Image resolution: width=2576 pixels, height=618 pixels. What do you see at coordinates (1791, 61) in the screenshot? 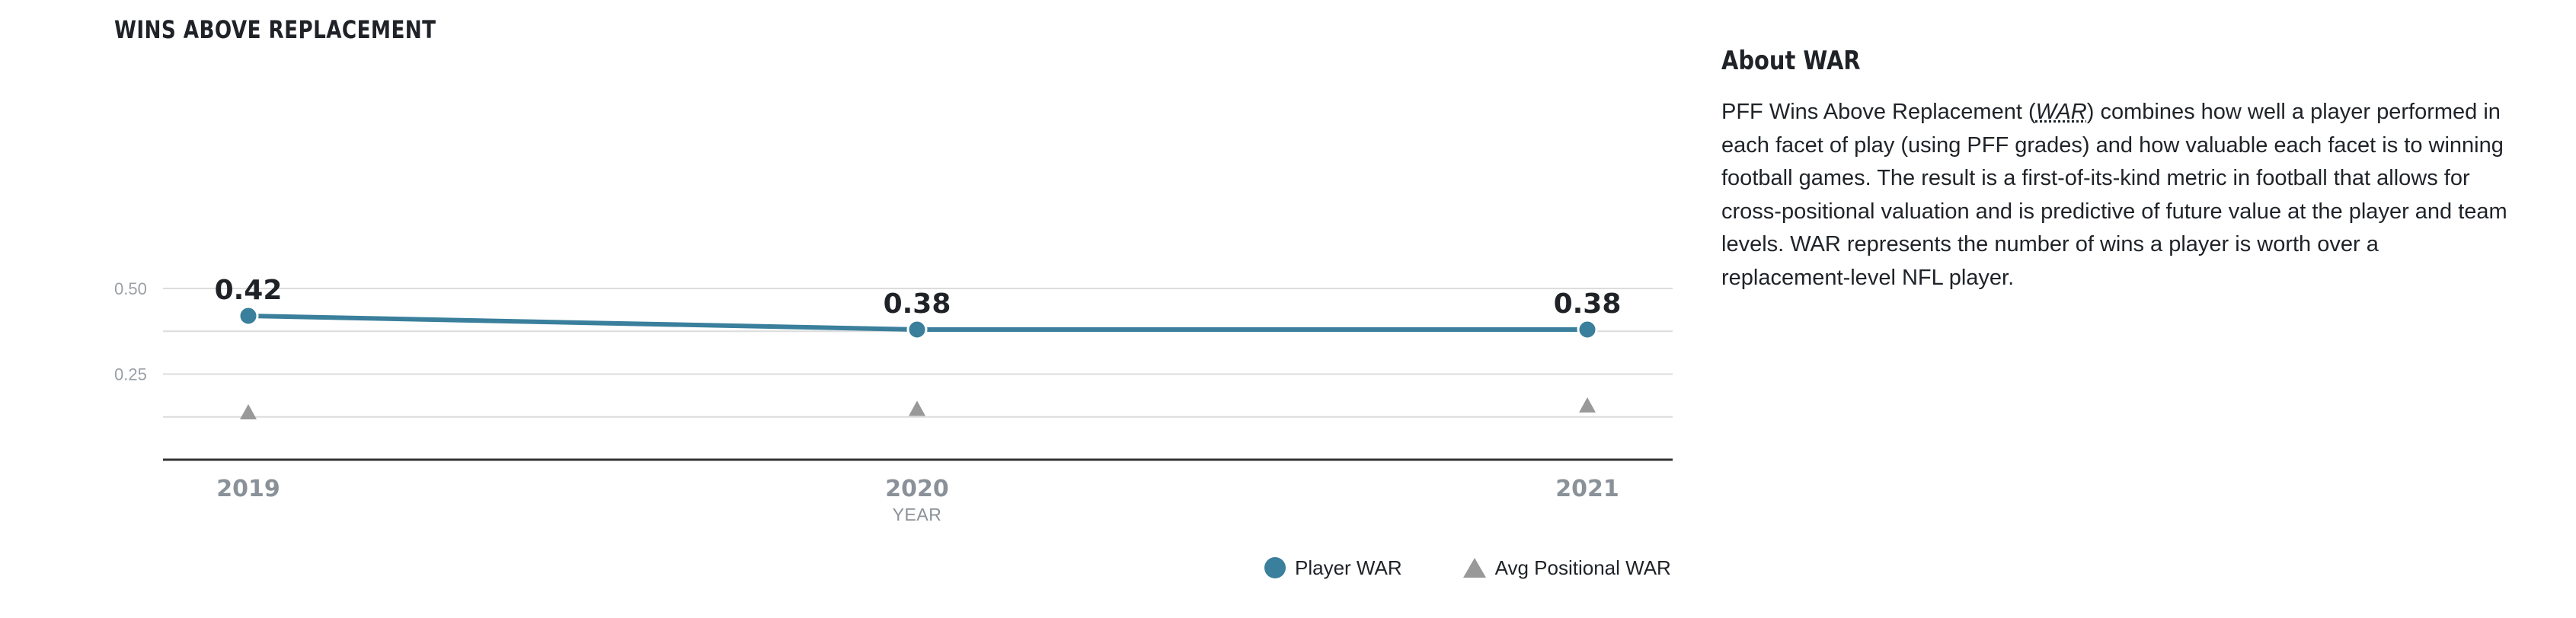
I see `about-title: About WAR` at bounding box center [1791, 61].